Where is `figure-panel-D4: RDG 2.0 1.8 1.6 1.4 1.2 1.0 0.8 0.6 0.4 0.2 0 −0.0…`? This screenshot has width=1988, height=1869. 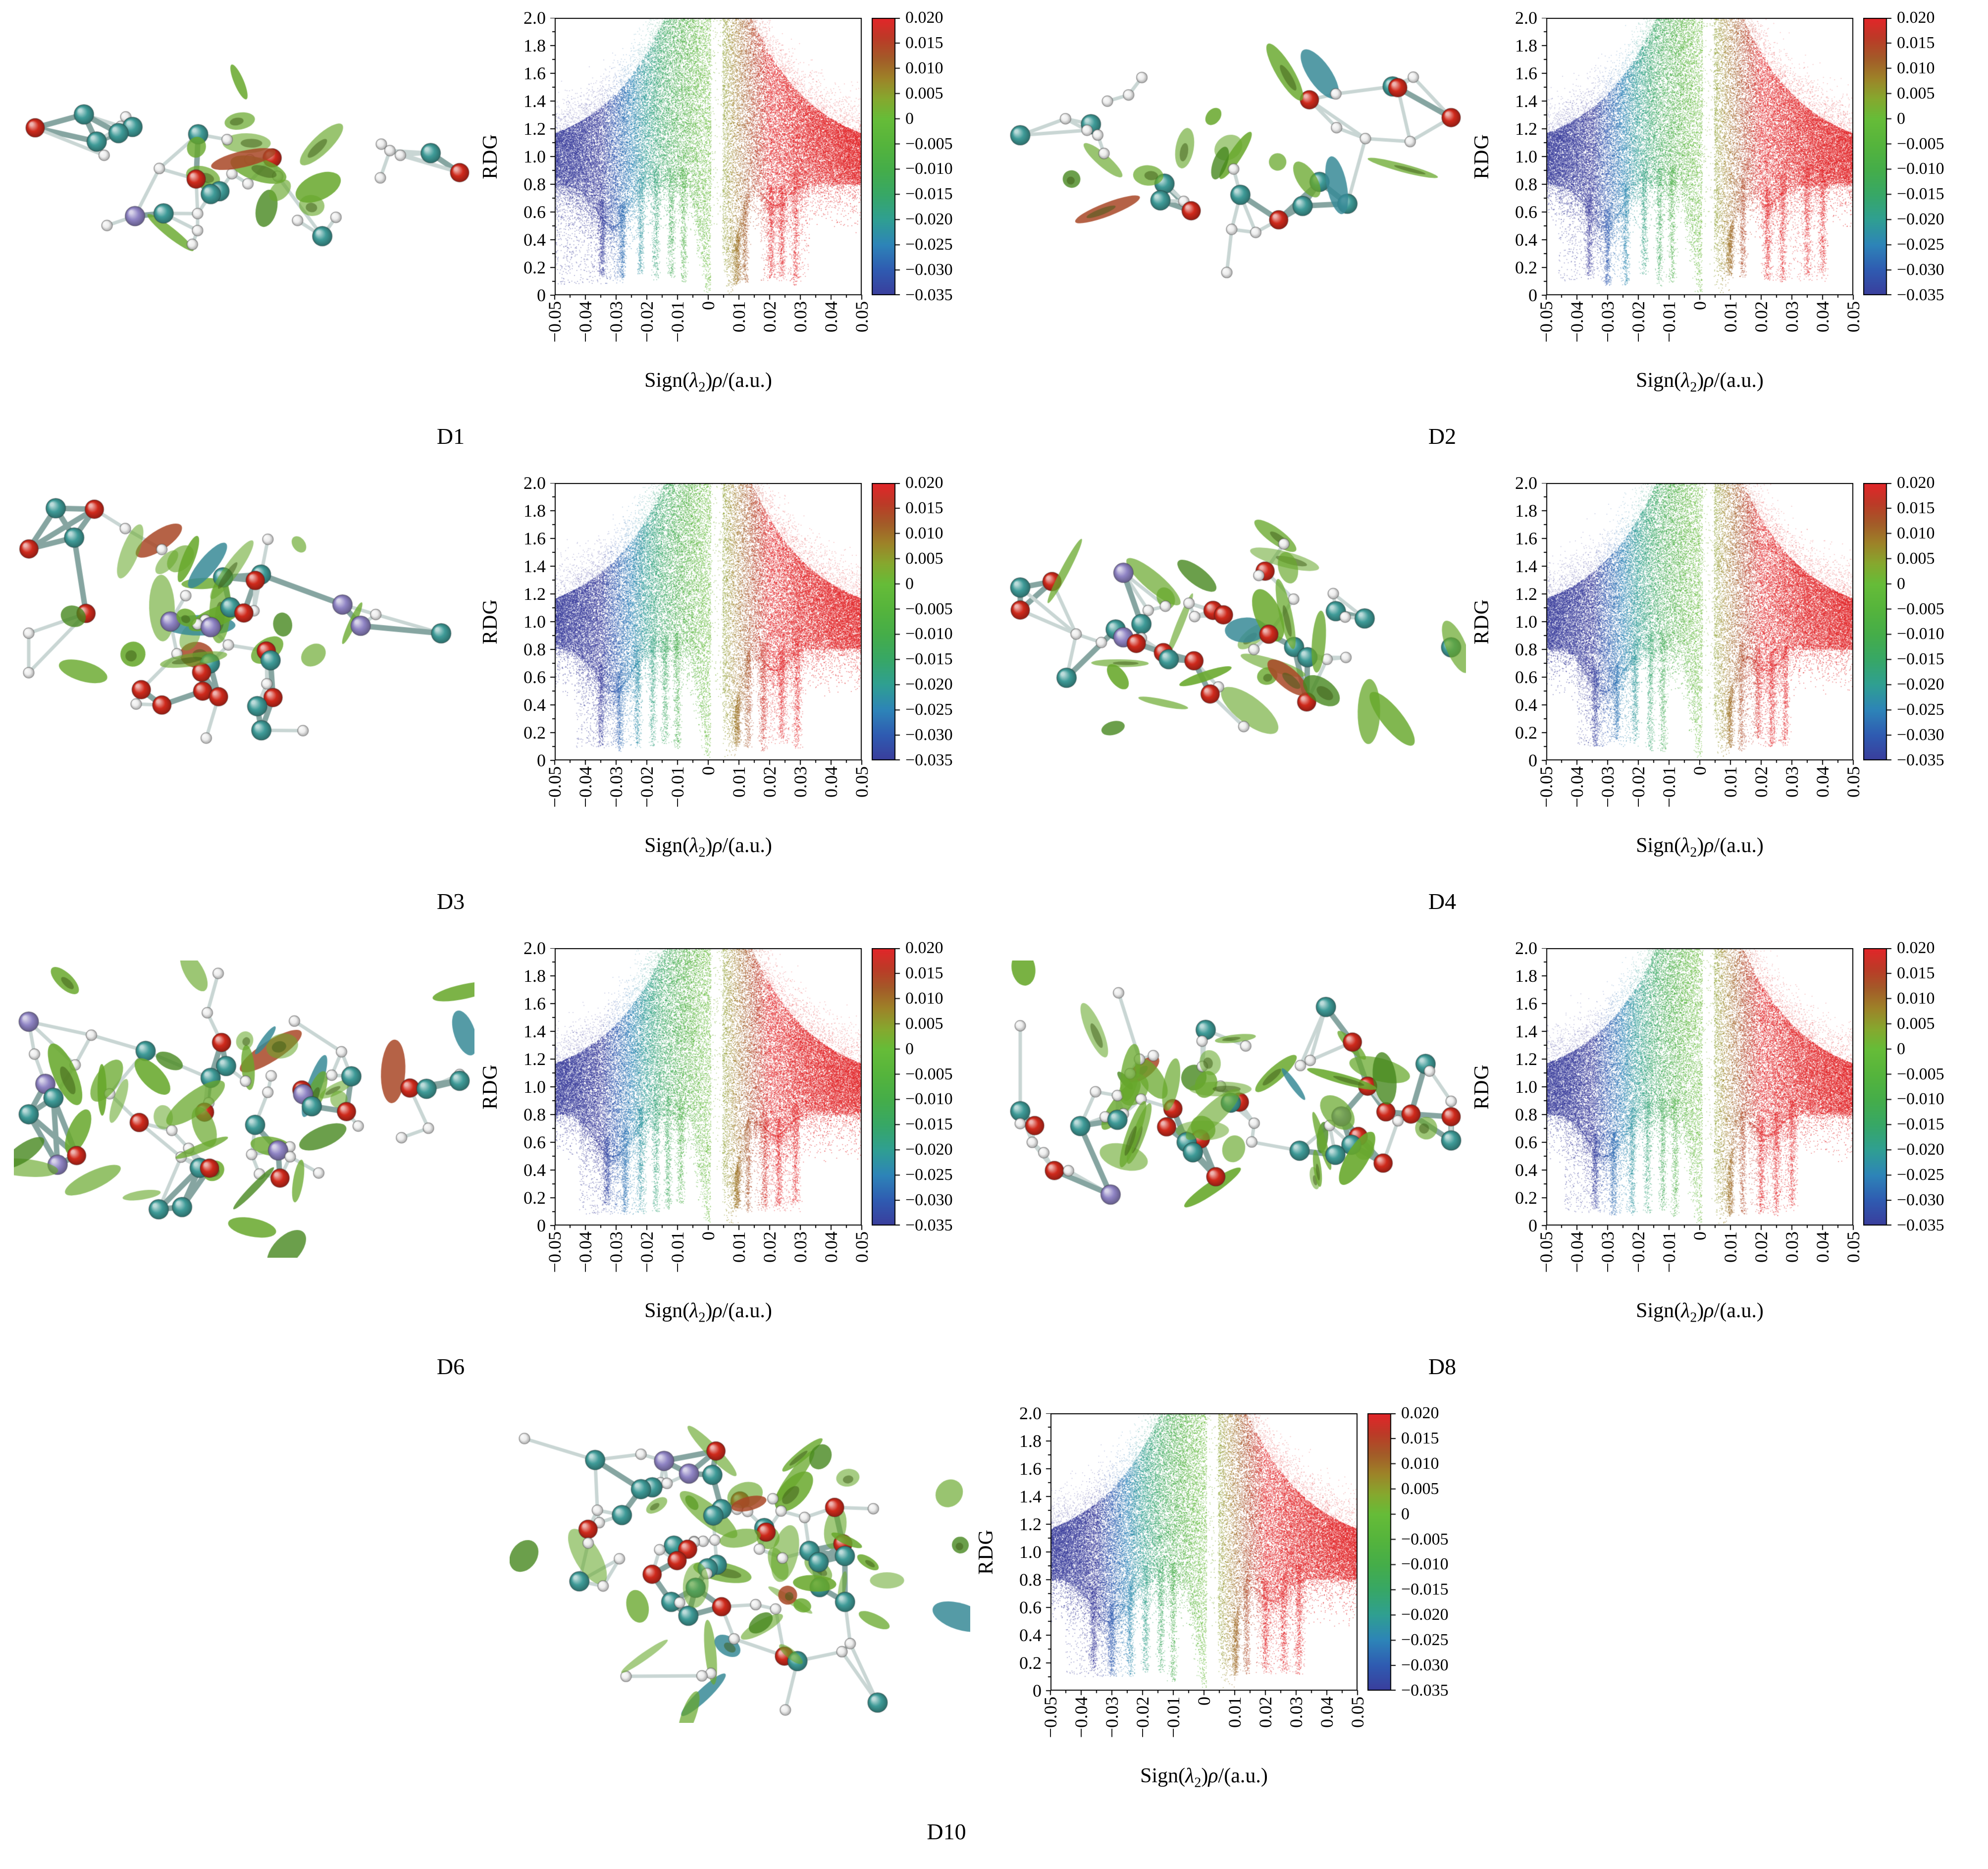
figure-panel-D4: RDG 2.0 1.8 1.6 1.4 1.2 1.0 0.8 0.6 0.4 0.2 0 −0.0… is located at coordinates (1489, 699).